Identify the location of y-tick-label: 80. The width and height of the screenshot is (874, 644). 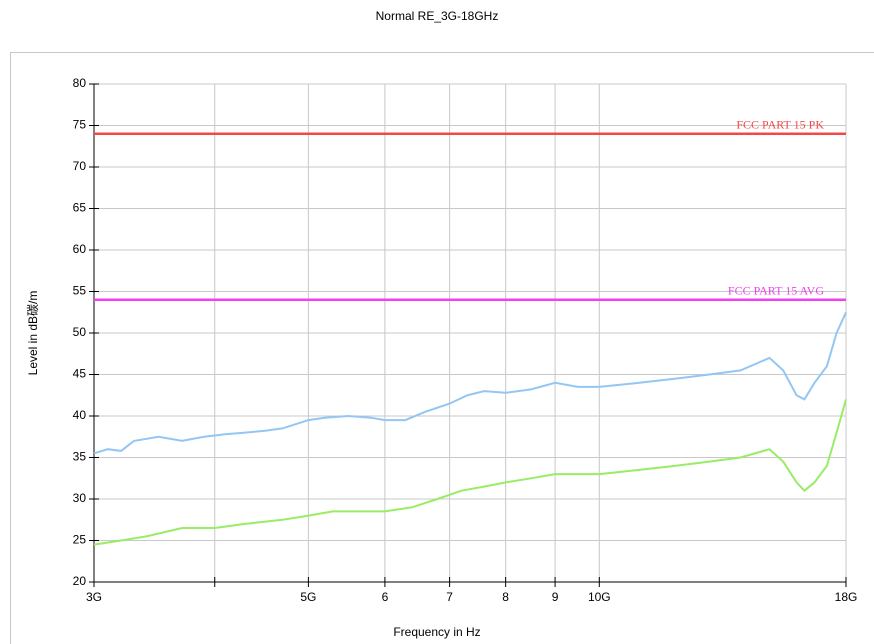
(80, 83).